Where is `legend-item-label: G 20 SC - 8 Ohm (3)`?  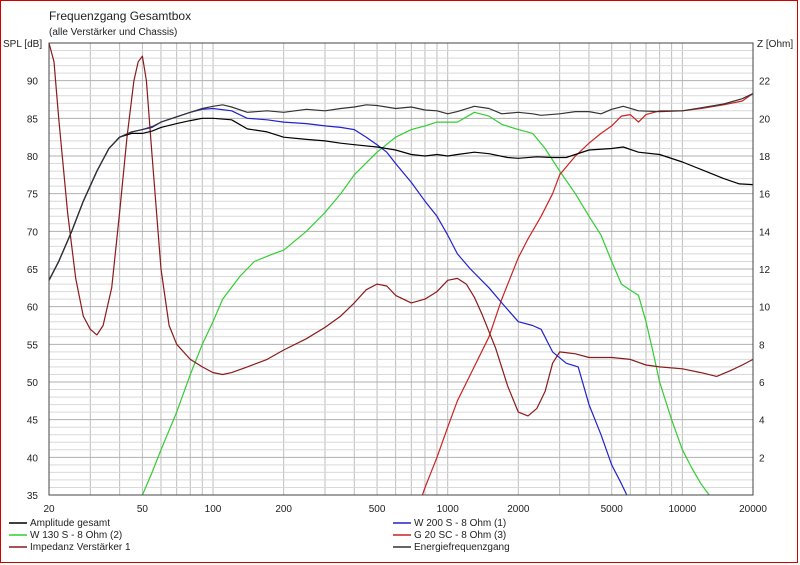 legend-item-label: G 20 SC - 8 Ohm (3) is located at coordinates (460, 535).